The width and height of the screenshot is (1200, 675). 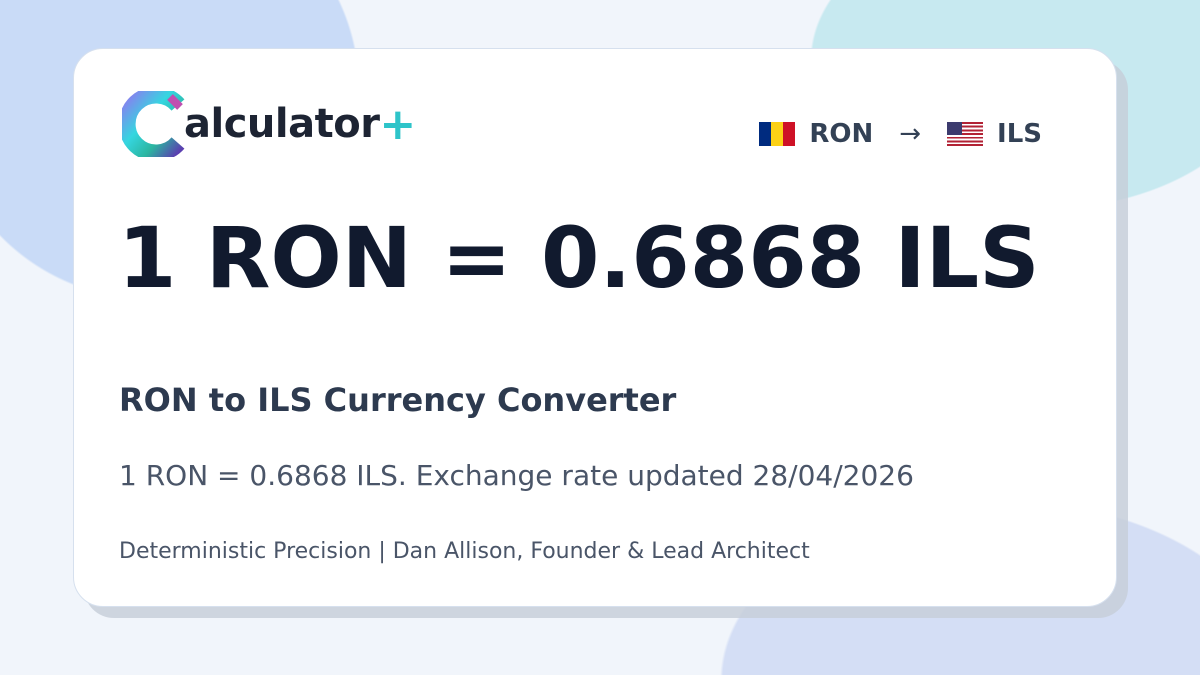 I want to click on page-title: RON to ILS Currency Converter, so click(x=398, y=400).